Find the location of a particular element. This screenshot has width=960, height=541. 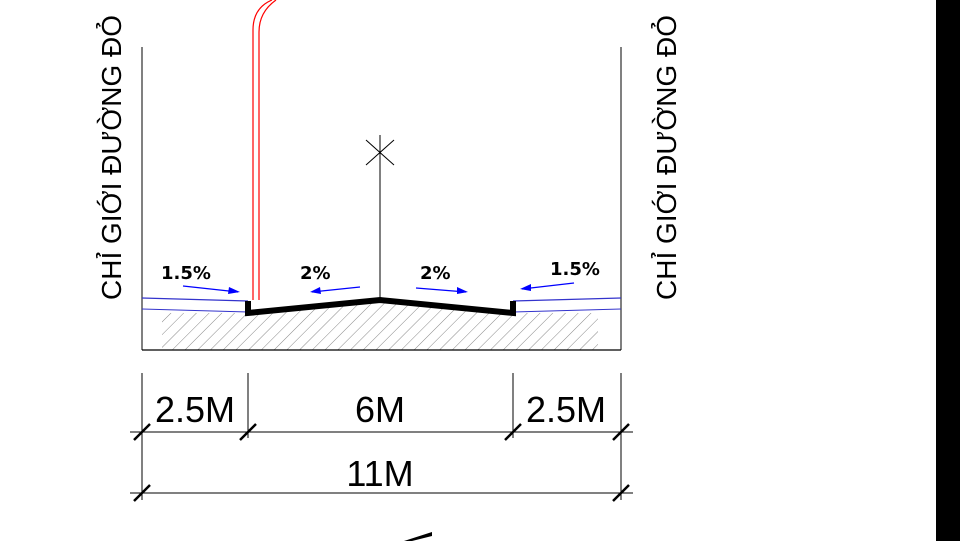

slope-arrow-left-carriageway is located at coordinates (335, 290).